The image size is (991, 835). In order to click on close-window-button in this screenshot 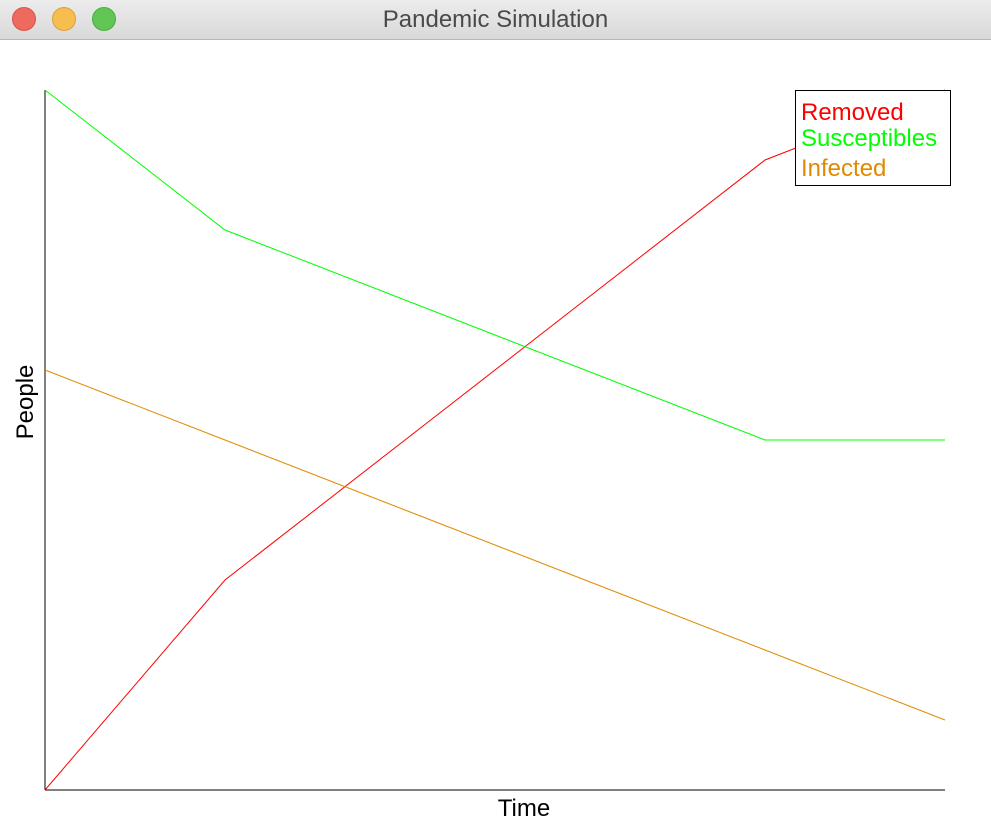, I will do `click(24, 19)`.